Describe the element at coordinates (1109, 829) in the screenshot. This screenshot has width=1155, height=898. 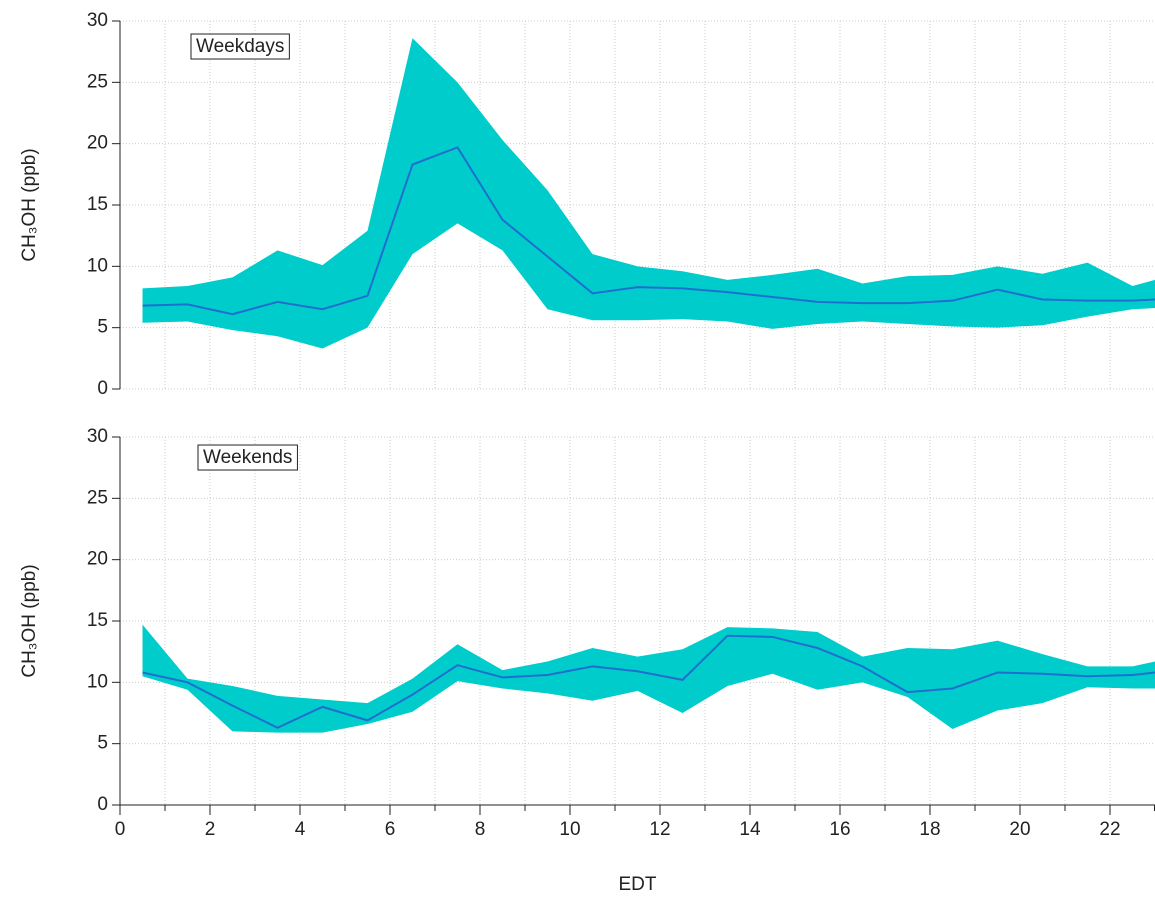
I see `x-tick-label: 22` at that location.